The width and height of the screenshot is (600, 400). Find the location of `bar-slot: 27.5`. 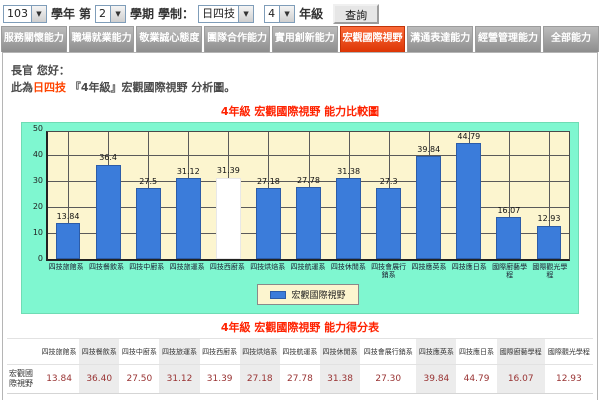

bar-slot: 27.5 is located at coordinates (148, 196).